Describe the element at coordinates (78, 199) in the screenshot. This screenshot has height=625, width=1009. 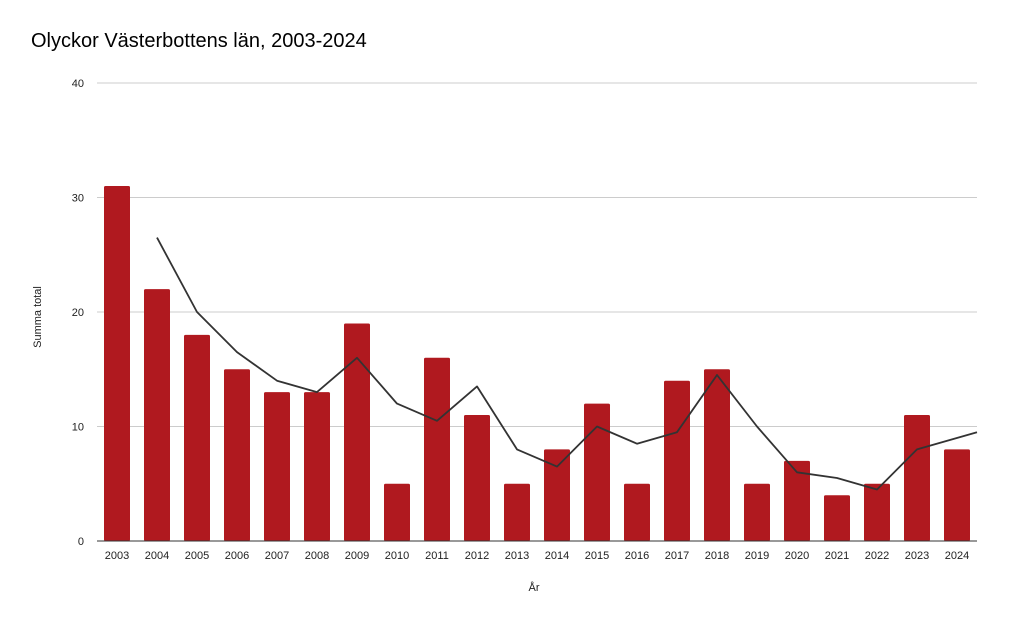
I see `y-tick-label: 30` at that location.